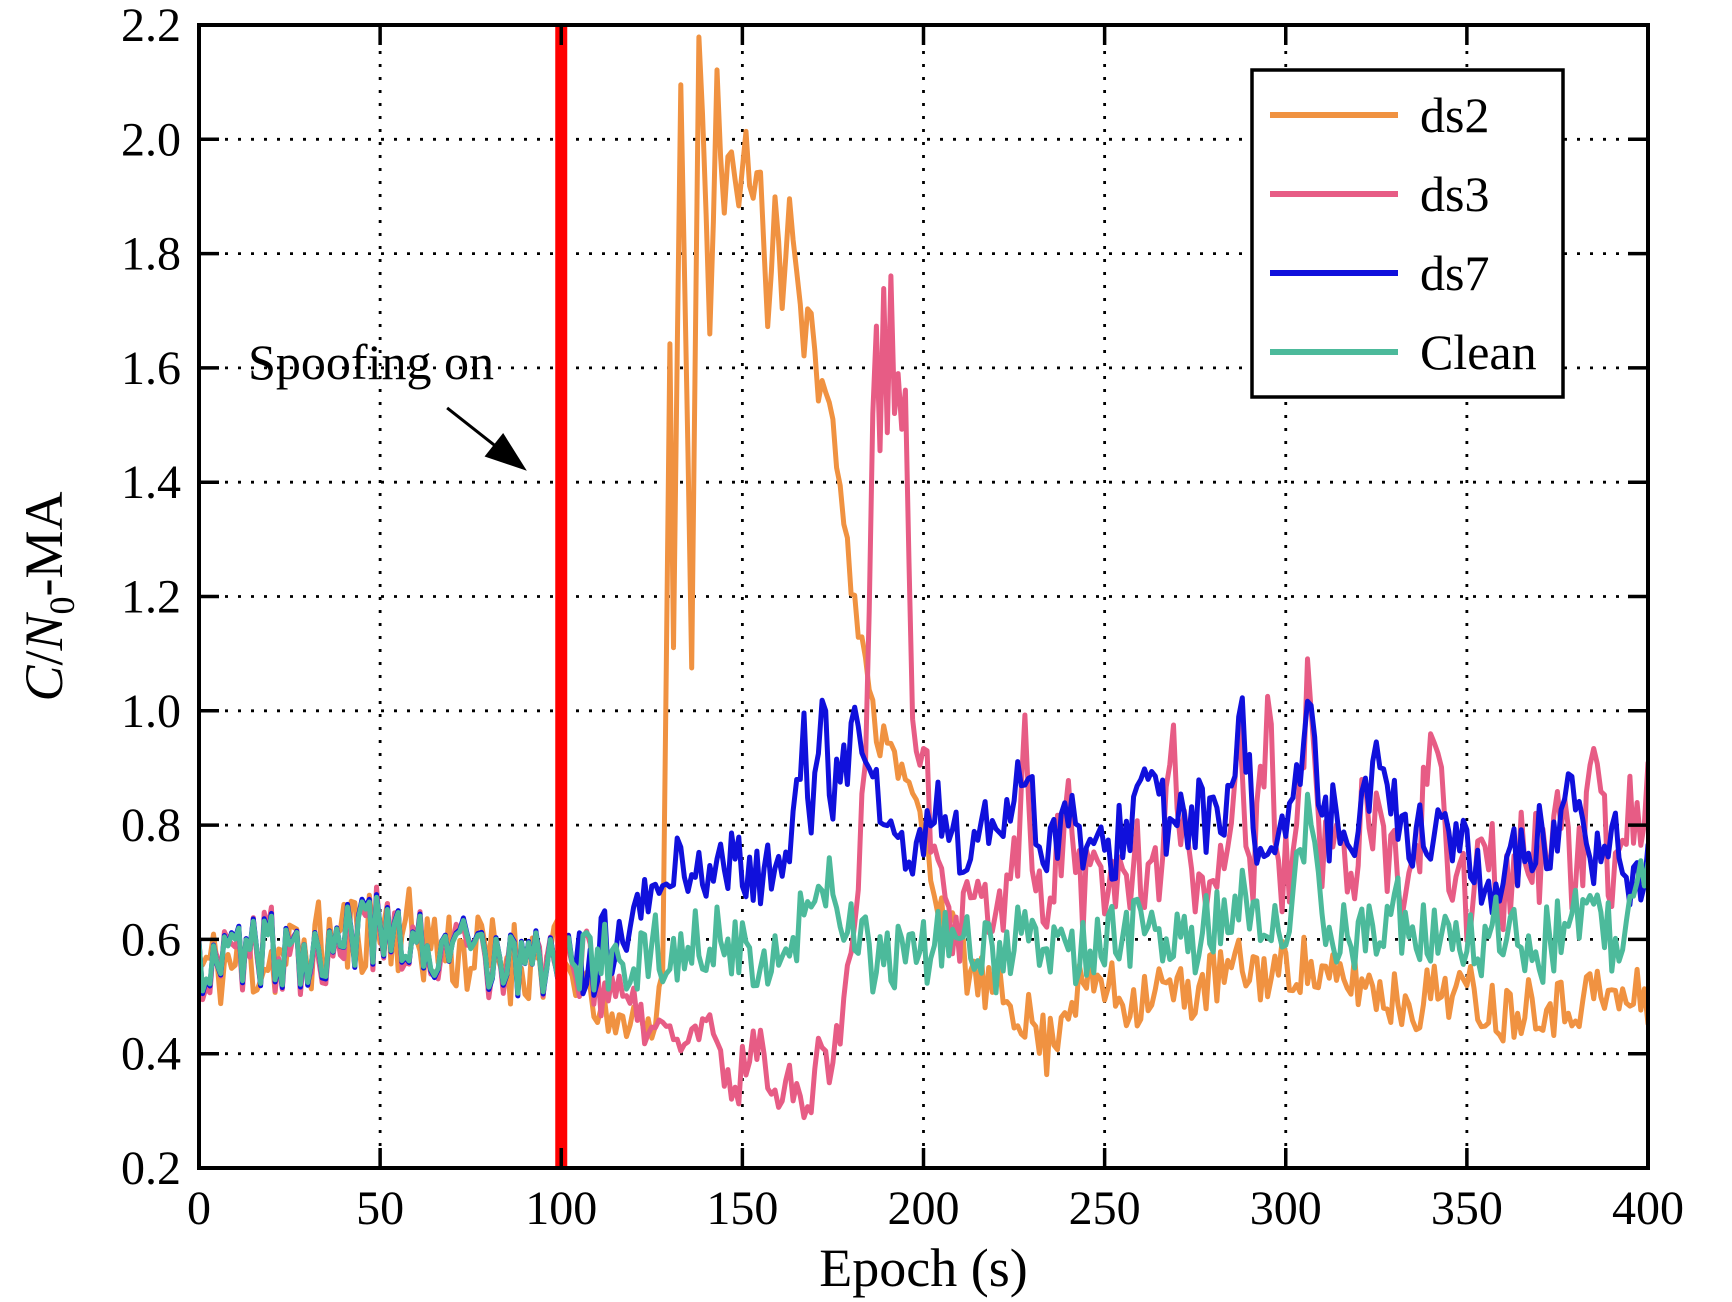 The width and height of the screenshot is (1732, 1302). What do you see at coordinates (1478, 352) in the screenshot?
I see `legend-label-clean: Clean` at bounding box center [1478, 352].